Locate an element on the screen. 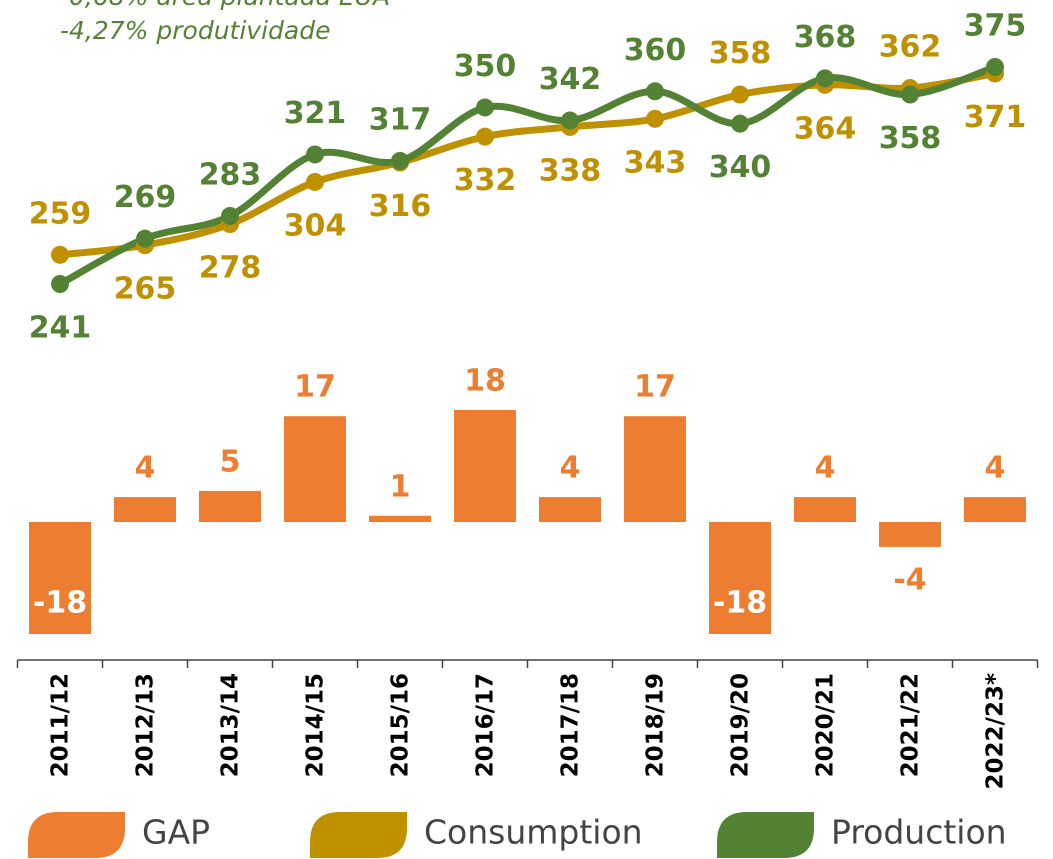 This screenshot has width=1053, height=859. data-label: 371 is located at coordinates (995, 117).